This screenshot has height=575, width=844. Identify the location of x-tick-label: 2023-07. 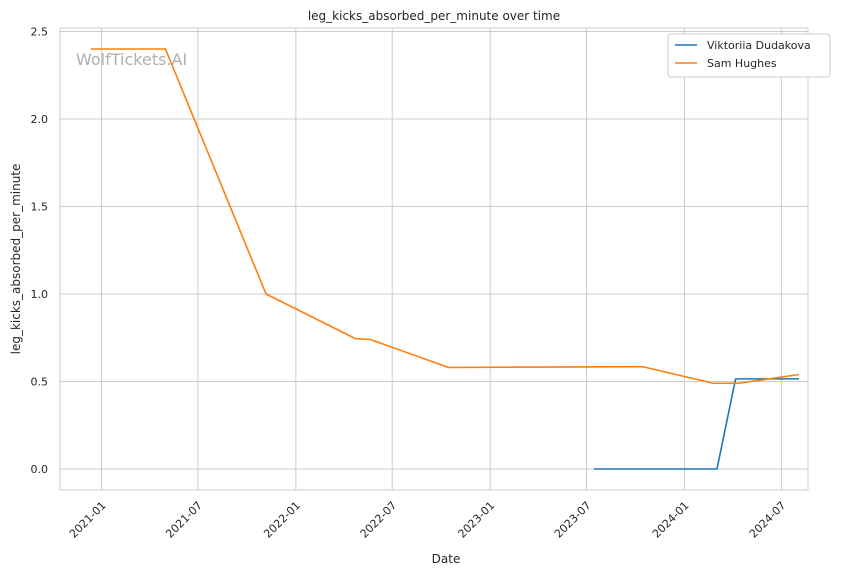
(573, 520).